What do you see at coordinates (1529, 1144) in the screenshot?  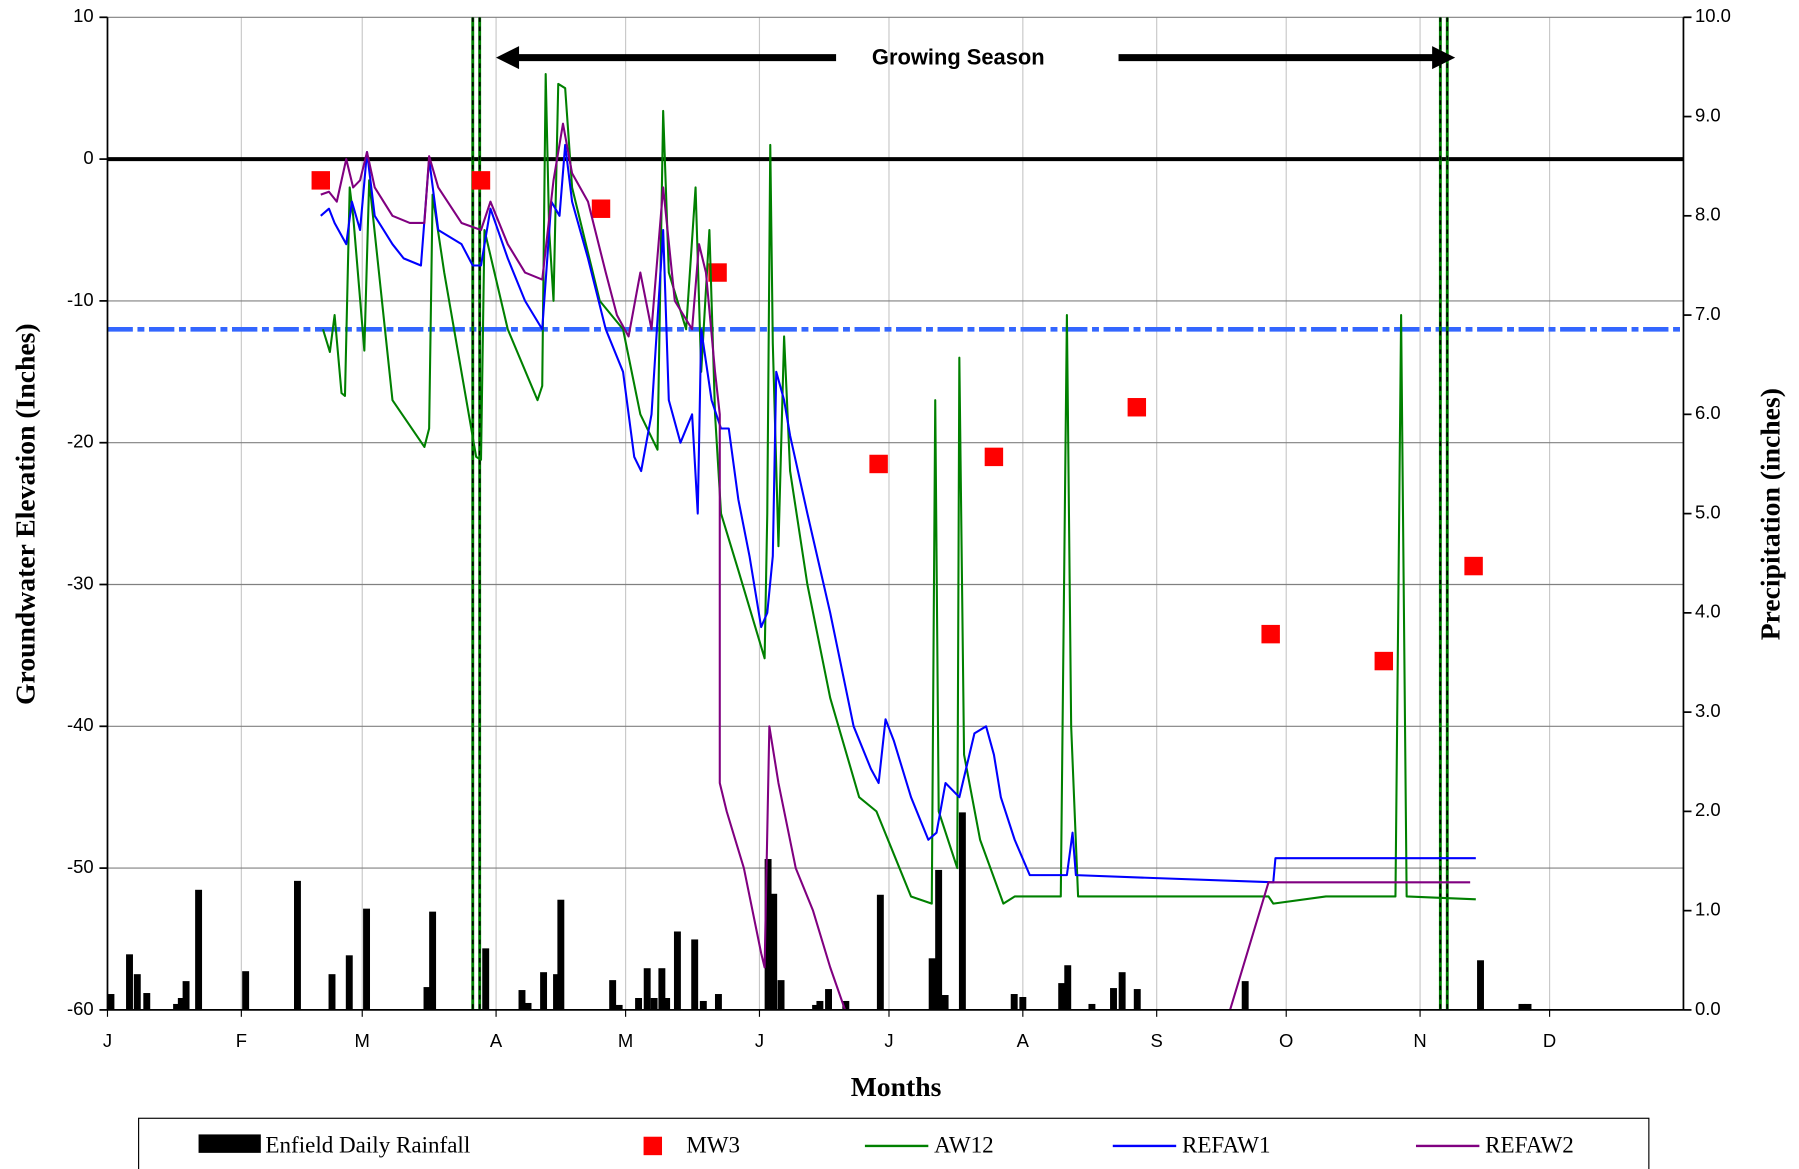 I see `legend-label: REFAW2` at bounding box center [1529, 1144].